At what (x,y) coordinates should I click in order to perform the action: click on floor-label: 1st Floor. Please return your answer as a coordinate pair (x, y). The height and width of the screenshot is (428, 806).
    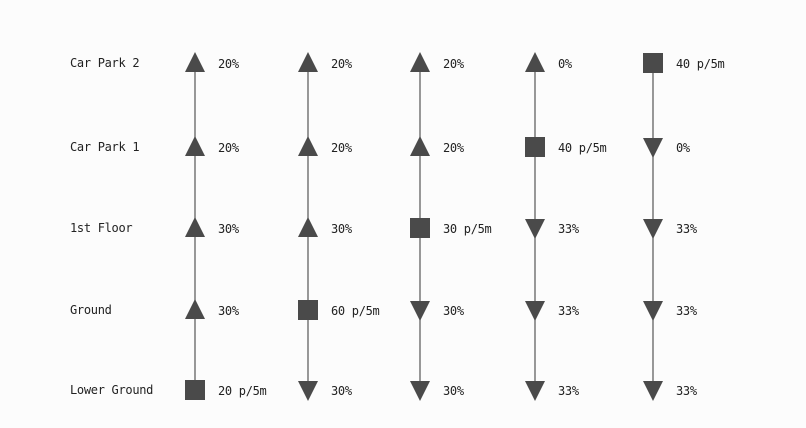
    Looking at the image, I should click on (101, 228).